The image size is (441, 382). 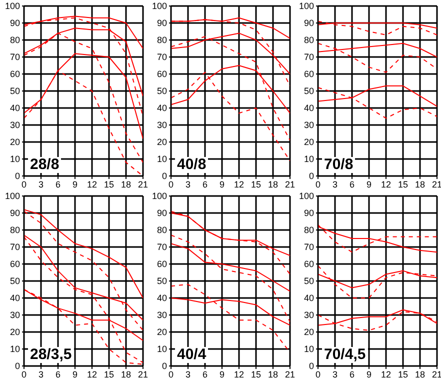 What do you see at coordinates (51, 354) in the screenshot?
I see `text: 28/3,5` at bounding box center [51, 354].